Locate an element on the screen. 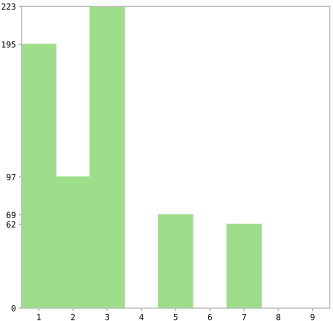 This screenshot has width=333, height=321. x-tick-label: 4 is located at coordinates (141, 317).